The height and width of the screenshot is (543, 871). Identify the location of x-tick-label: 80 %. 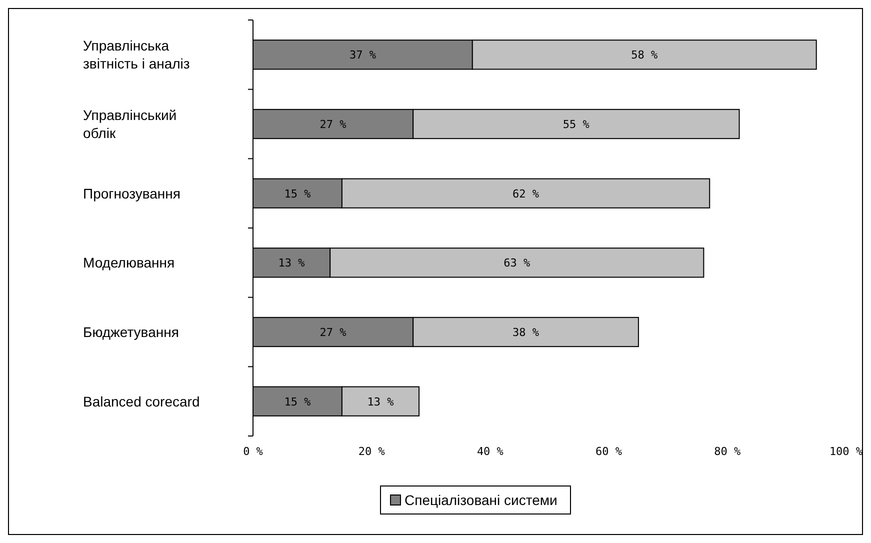
(728, 451).